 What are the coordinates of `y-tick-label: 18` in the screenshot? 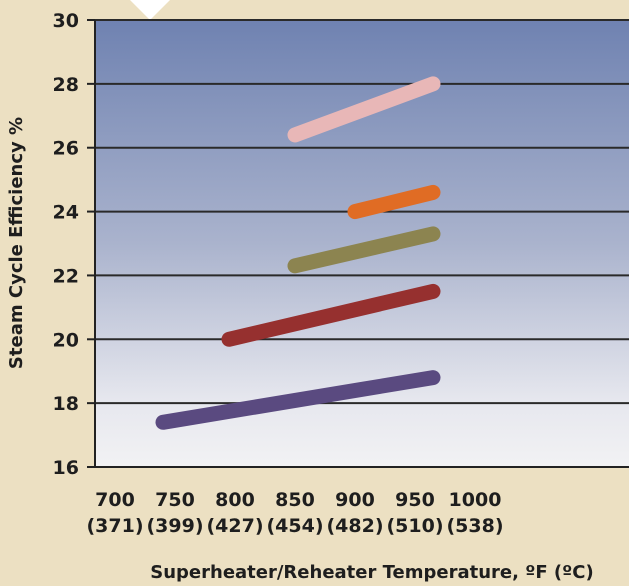 It's located at (66, 404).